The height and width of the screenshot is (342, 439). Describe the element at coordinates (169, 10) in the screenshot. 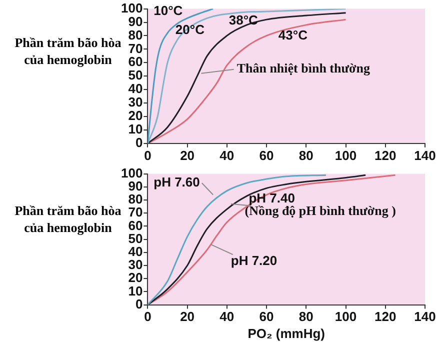

I see `series-label: 10°C` at that location.